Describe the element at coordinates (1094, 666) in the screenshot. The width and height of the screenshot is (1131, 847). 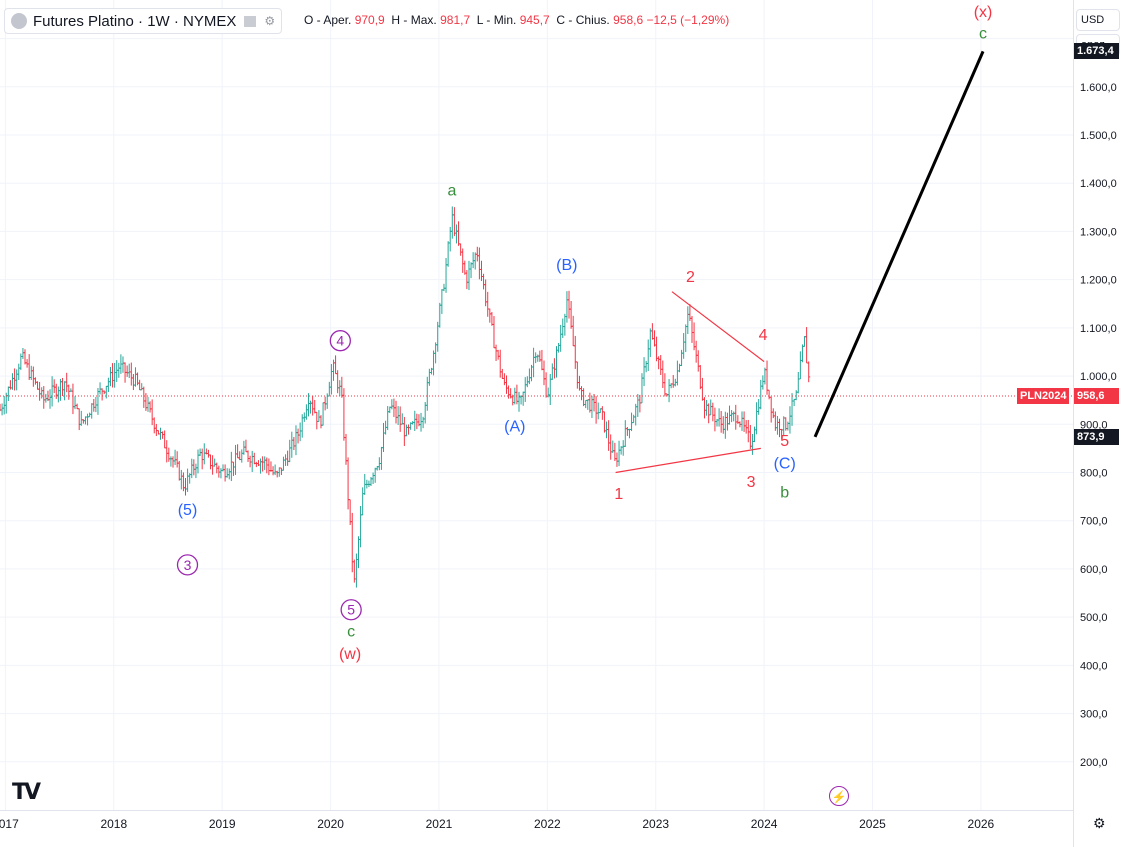
I see `y-tick-label: 400,0` at that location.